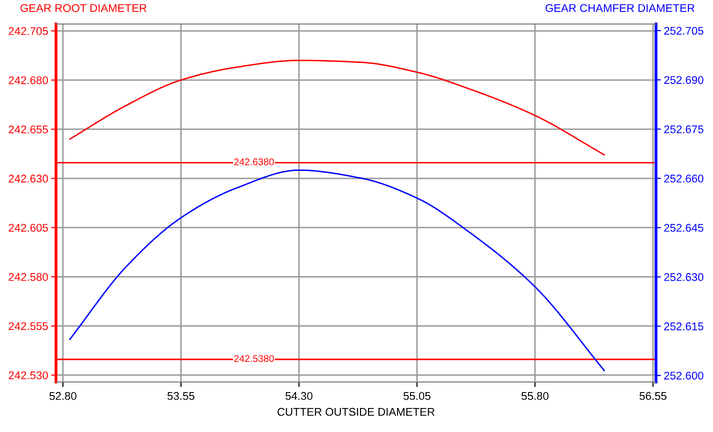  Describe the element at coordinates (653, 396) in the screenshot. I see `x-tick-label: 56.55` at that location.